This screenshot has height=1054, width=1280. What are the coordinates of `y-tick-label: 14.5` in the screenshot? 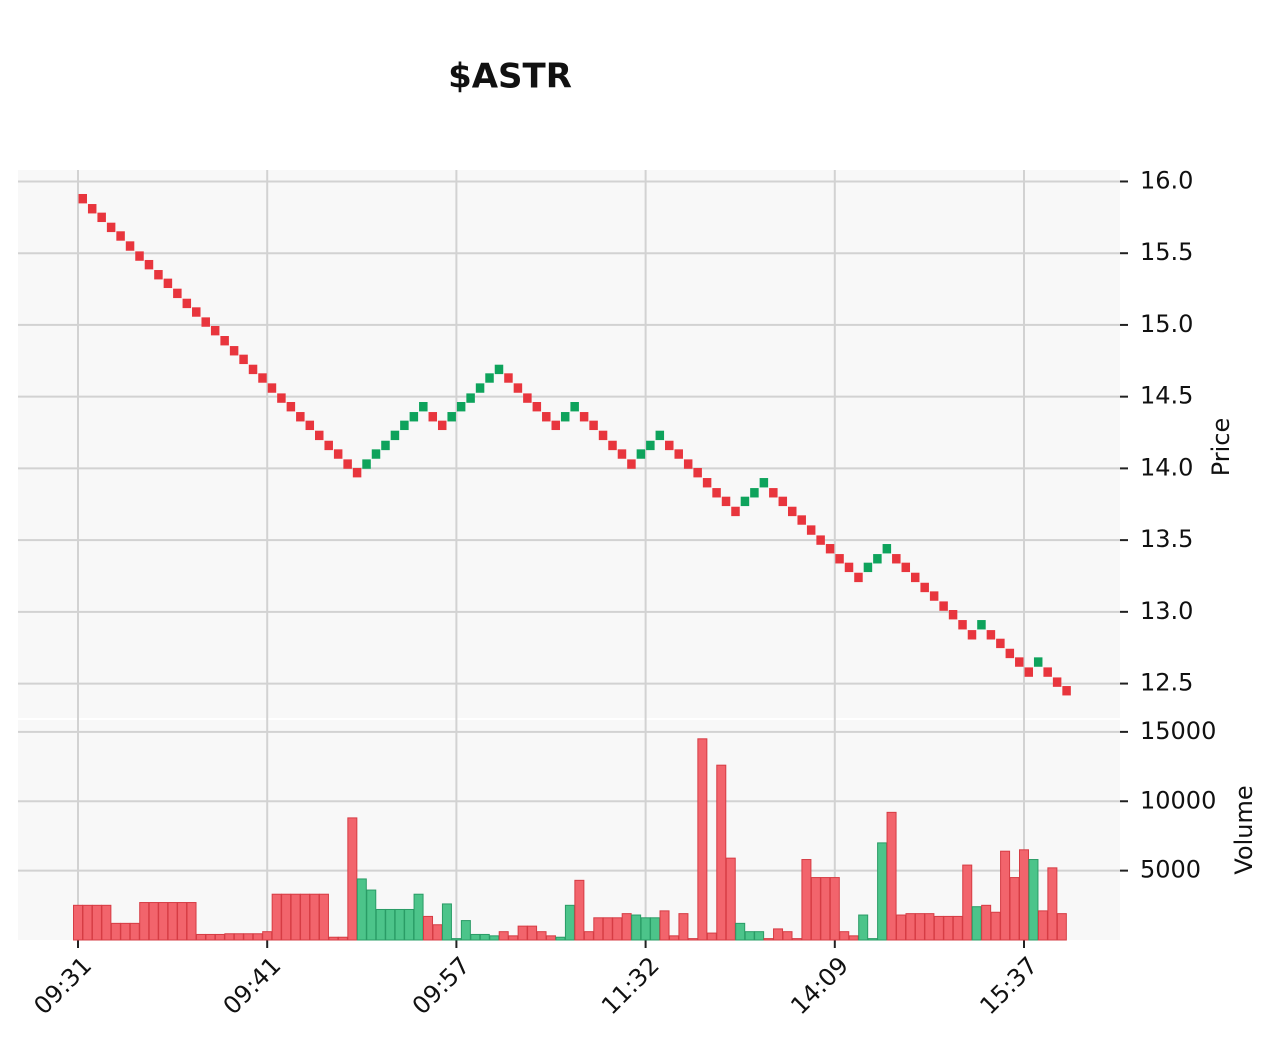 It's located at (1166, 396).